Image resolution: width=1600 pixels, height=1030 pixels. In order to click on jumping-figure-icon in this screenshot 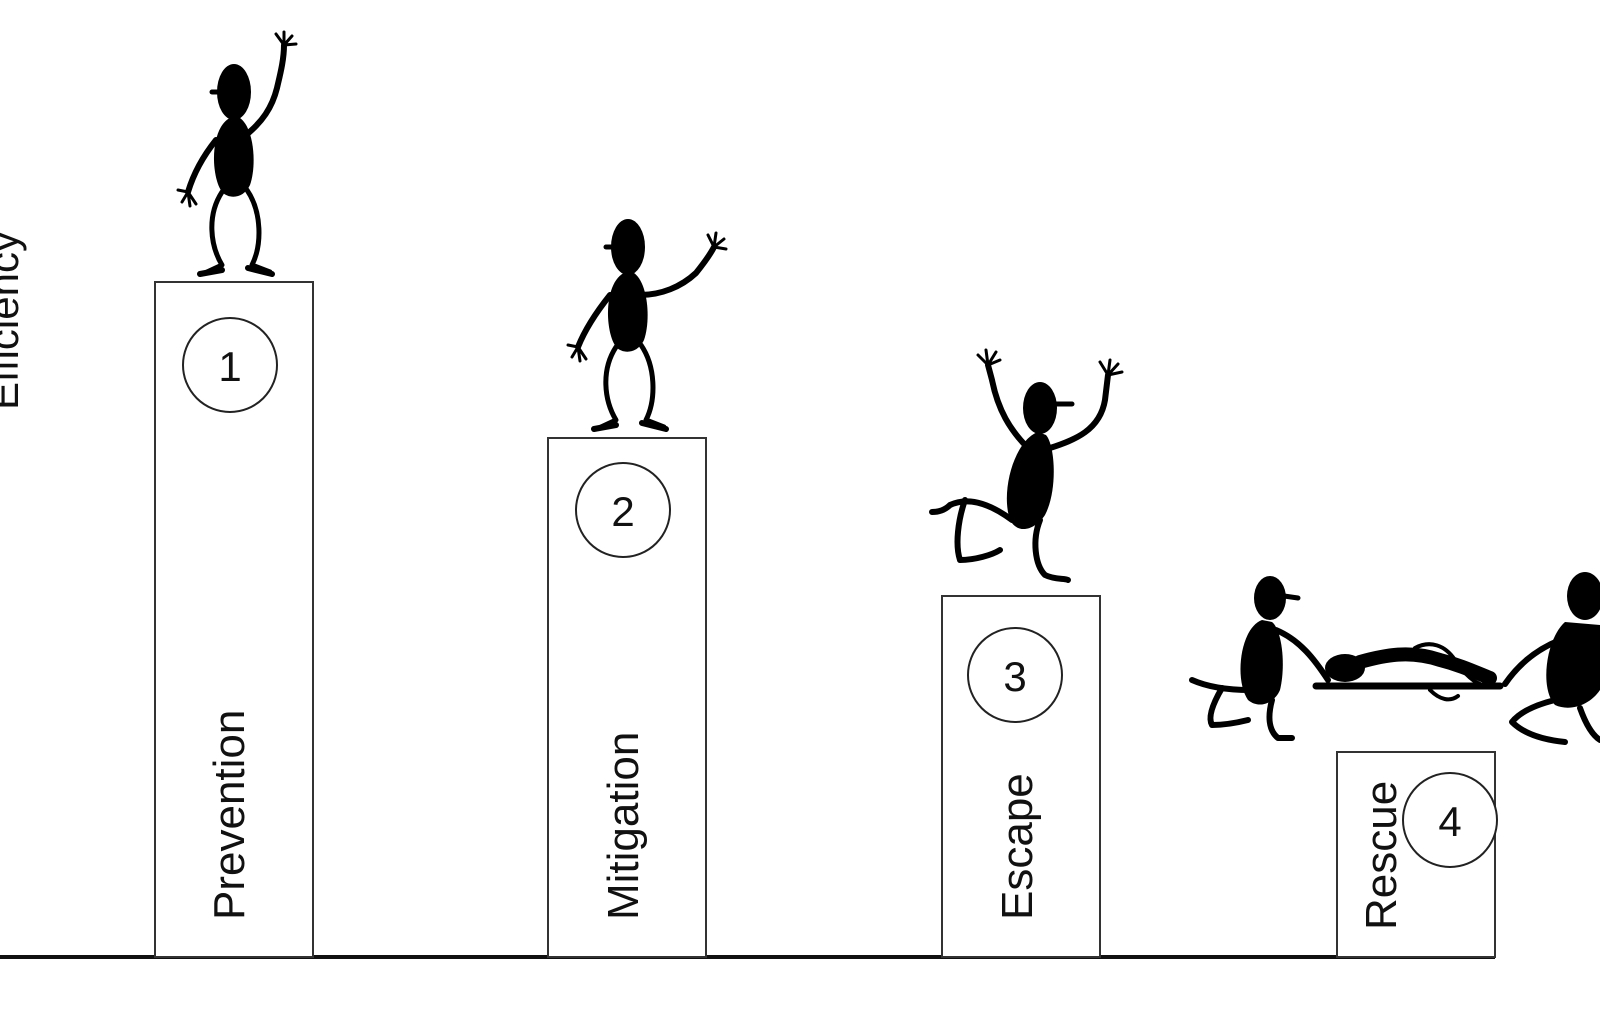, I will do `click(1026, 465)`.